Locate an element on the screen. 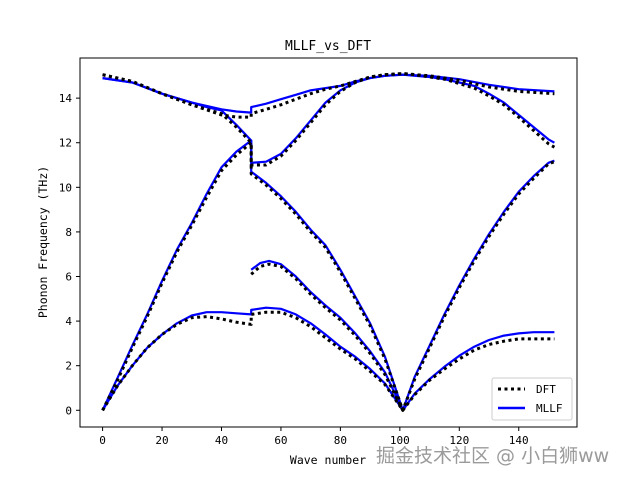 The image size is (640, 480). branch-line-mllf is located at coordinates (327, 335).